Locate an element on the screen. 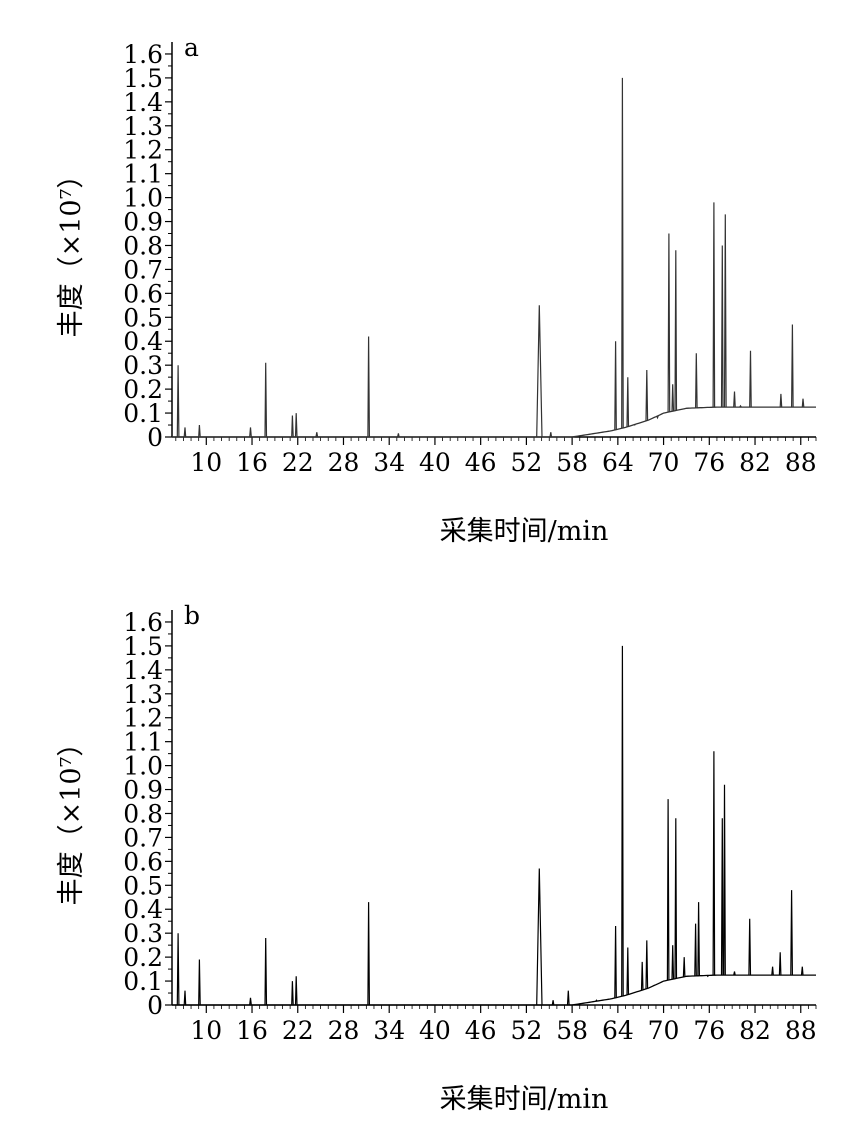 The height and width of the screenshot is (1123, 861). y-tick-label: 0.5 is located at coordinates (143, 885).